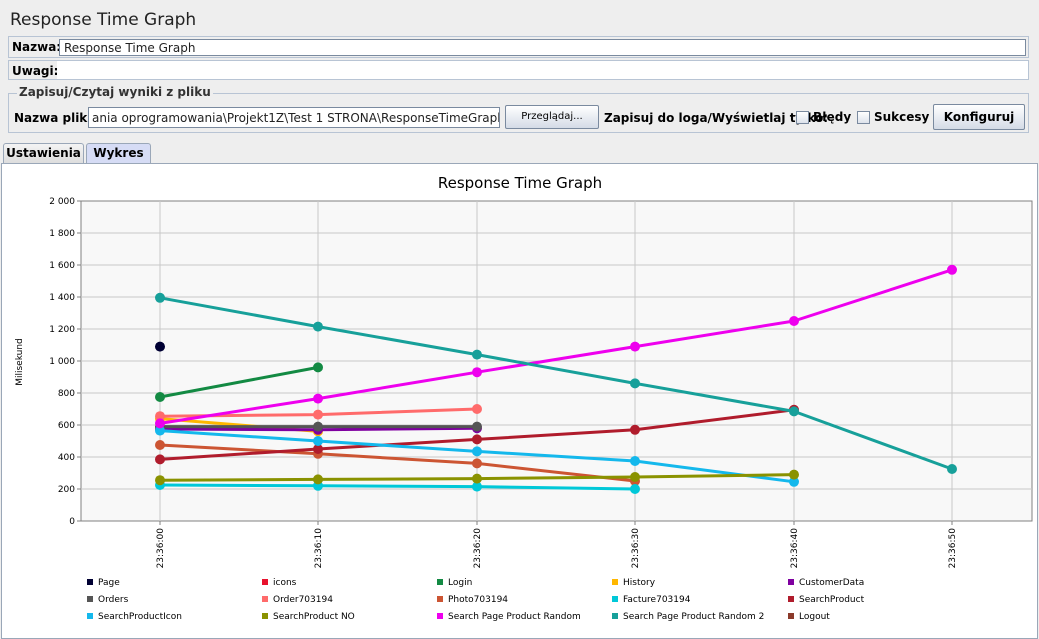  Describe the element at coordinates (113, 600) in the screenshot. I see `legend-label: Orders` at that location.